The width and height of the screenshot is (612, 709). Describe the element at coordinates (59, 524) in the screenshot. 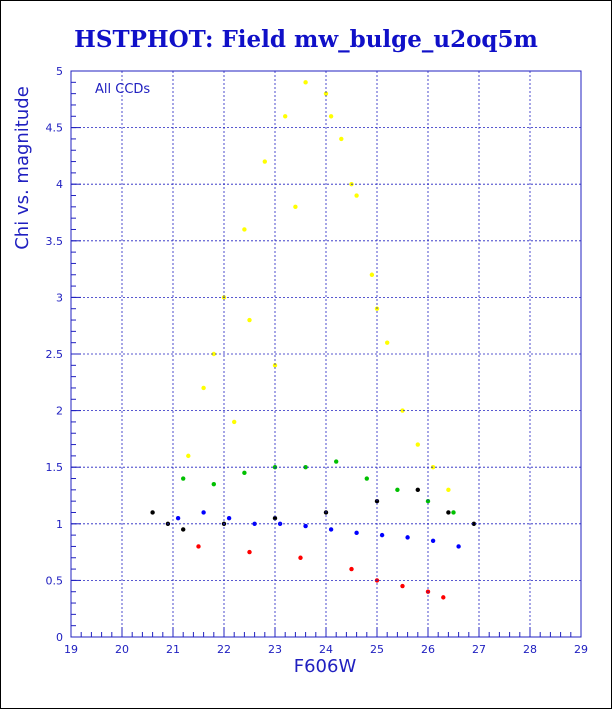

I see `y-tick-label: 1` at that location.